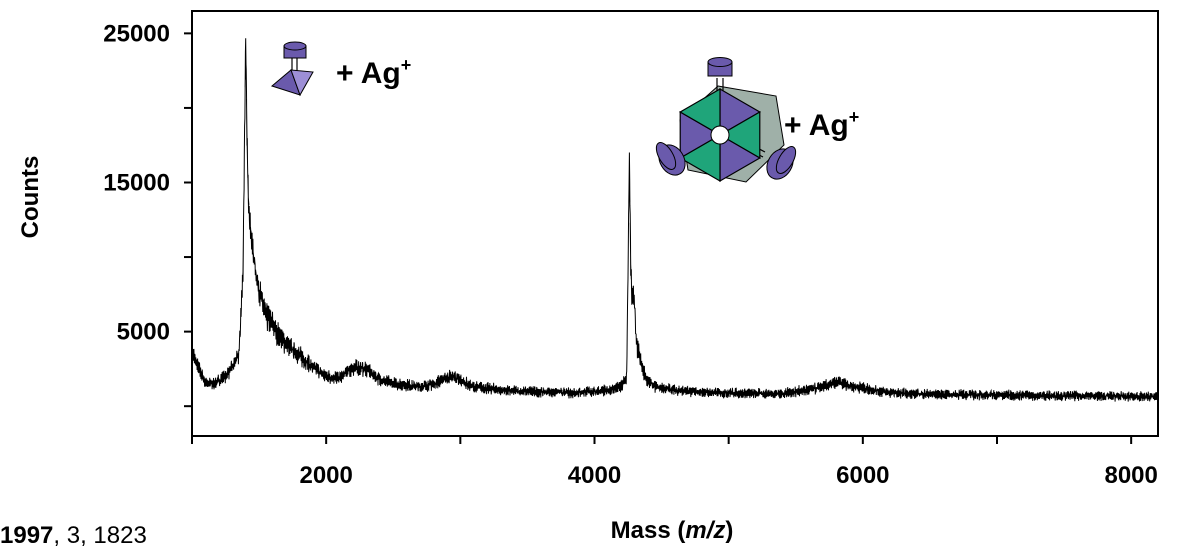 This screenshot has height=551, width=1181. I want to click on x-tick-label: 2000, so click(325, 475).